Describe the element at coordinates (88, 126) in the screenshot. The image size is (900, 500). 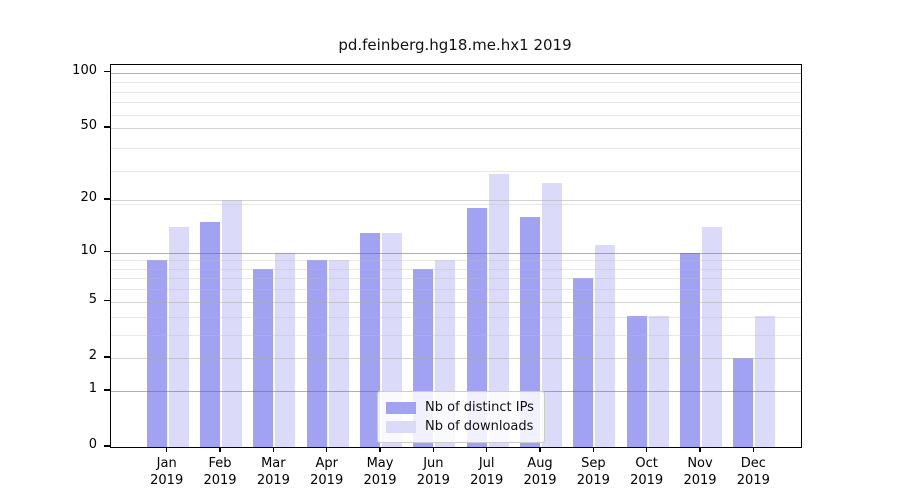
I see `y-tick-label: 50` at that location.